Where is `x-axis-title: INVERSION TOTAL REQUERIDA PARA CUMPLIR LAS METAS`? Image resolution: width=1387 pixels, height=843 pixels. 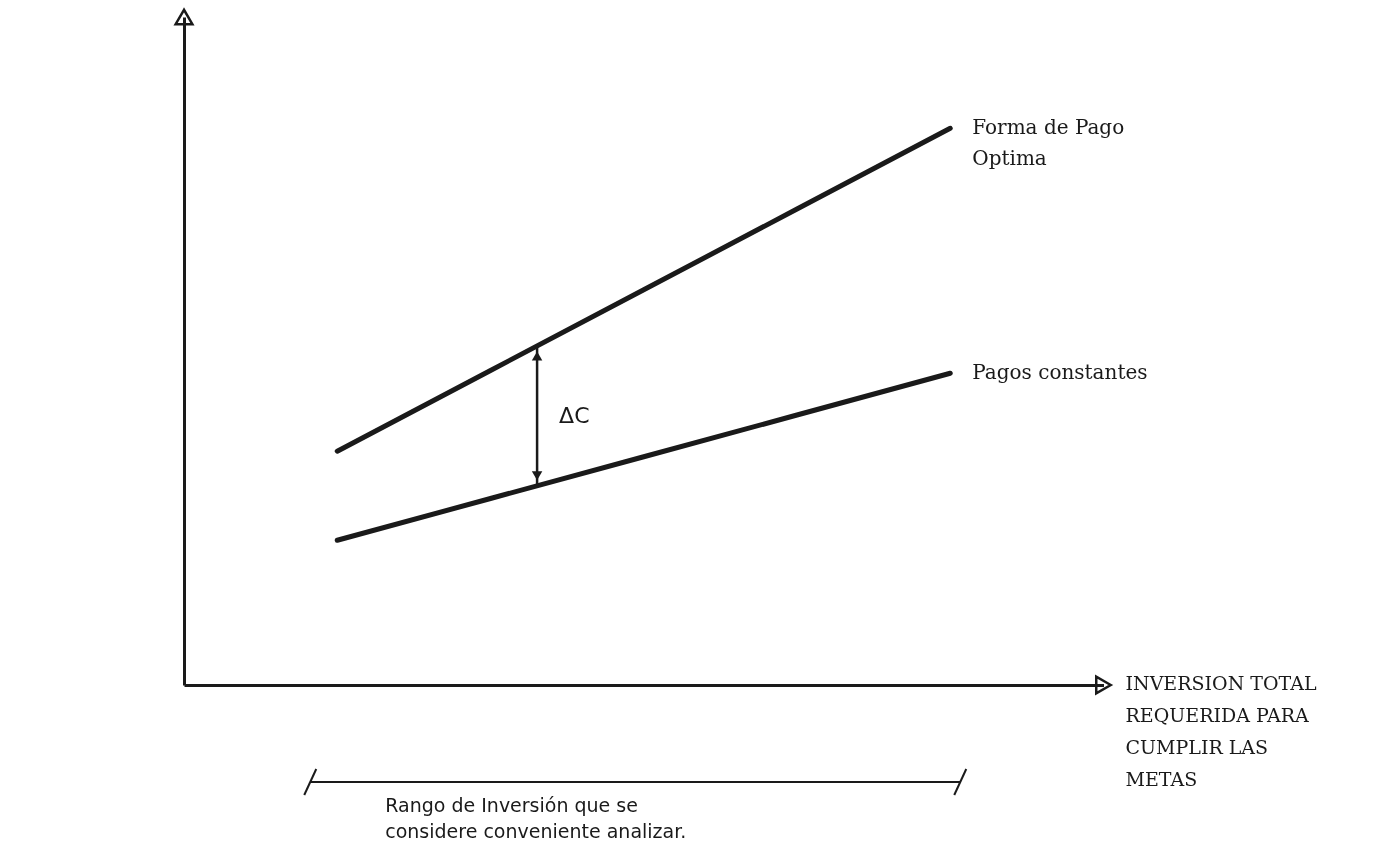 x-axis-title: INVERSION TOTAL REQUERIDA PARA CUMPLIR LAS METAS is located at coordinates (1221, 731).